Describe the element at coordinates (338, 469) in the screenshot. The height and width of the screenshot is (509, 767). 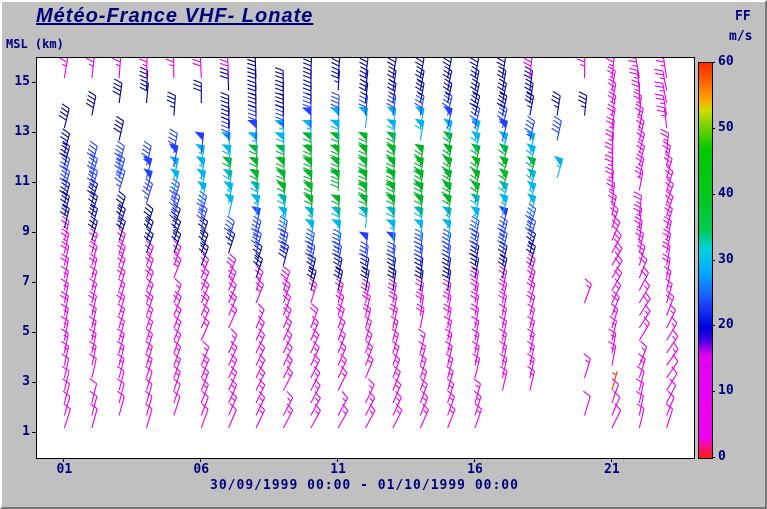
I see `x-tick-label: 11` at that location.